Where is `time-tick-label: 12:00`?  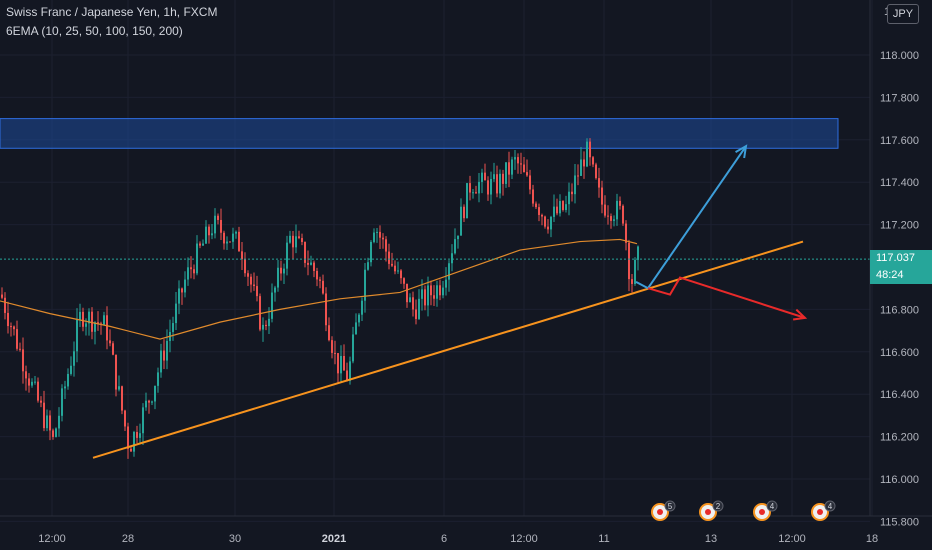 time-tick-label: 12:00 is located at coordinates (792, 539).